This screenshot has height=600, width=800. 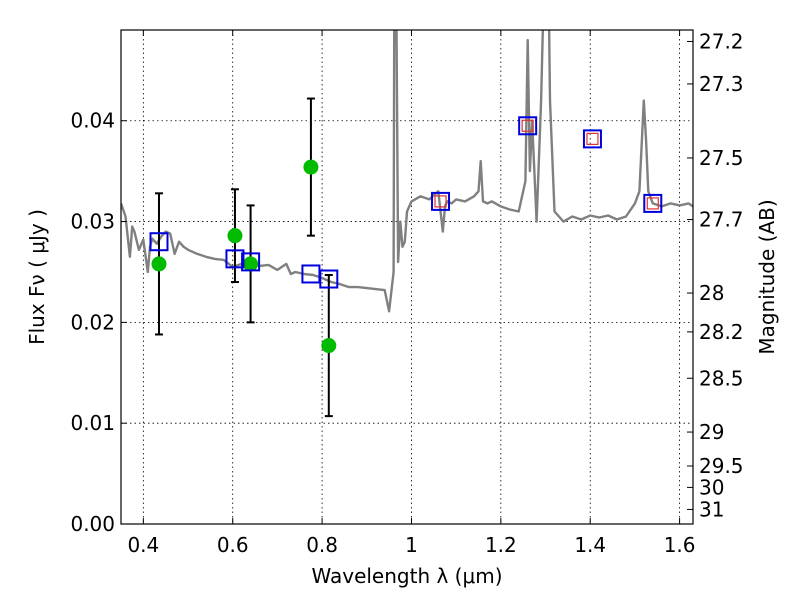 I want to click on x-tick-label: 0.8, so click(x=322, y=545).